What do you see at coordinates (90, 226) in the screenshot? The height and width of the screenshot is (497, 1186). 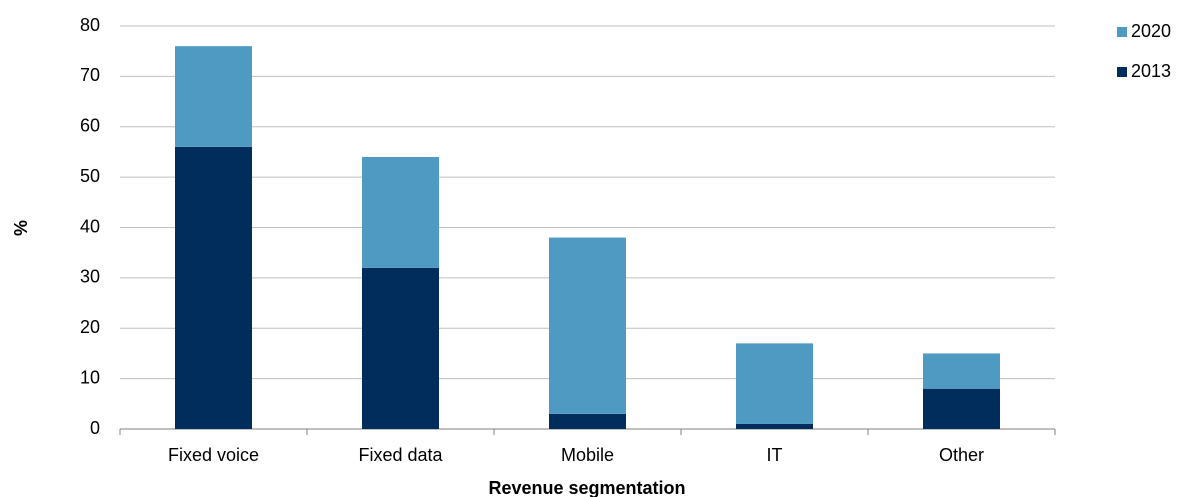 I see `y-tick-label: 40` at bounding box center [90, 226].